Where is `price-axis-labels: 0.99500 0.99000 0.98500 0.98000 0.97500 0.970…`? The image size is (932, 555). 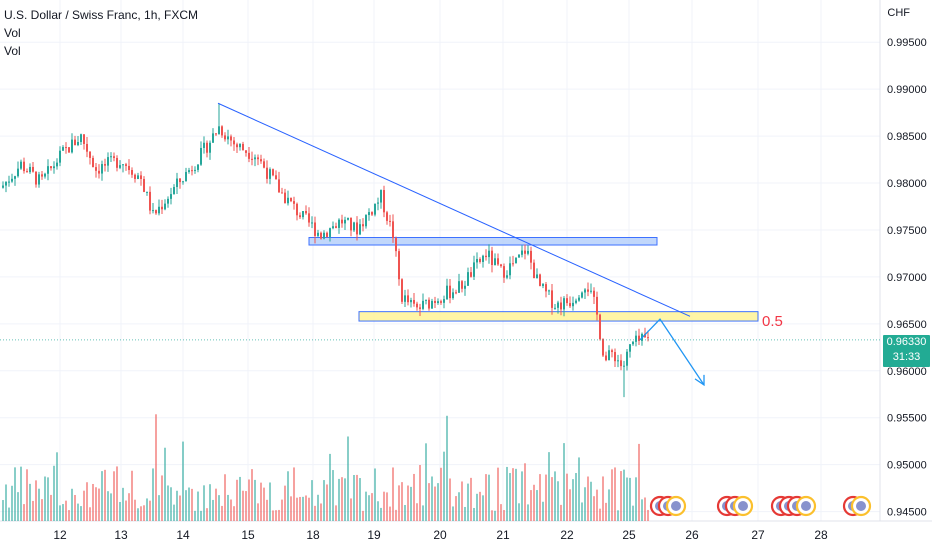 price-axis-labels: 0.99500 0.99000 0.98500 0.98000 0.97500 0.970… is located at coordinates (907, 277).